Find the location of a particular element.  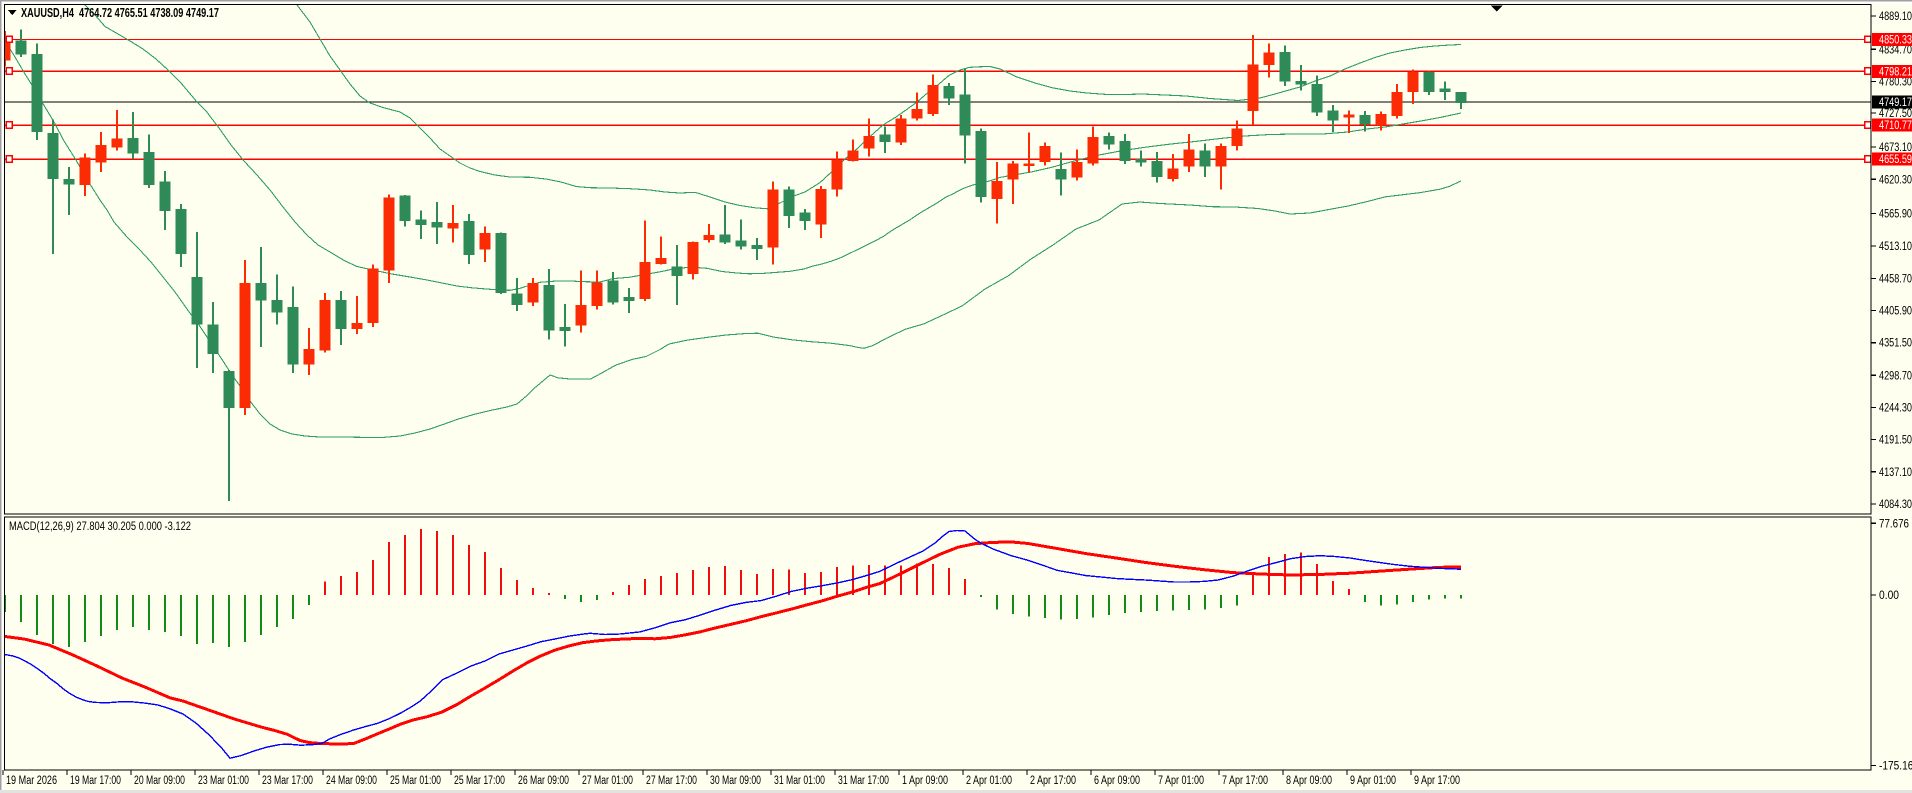

svg-text: 0.00 is located at coordinates (1889, 596).